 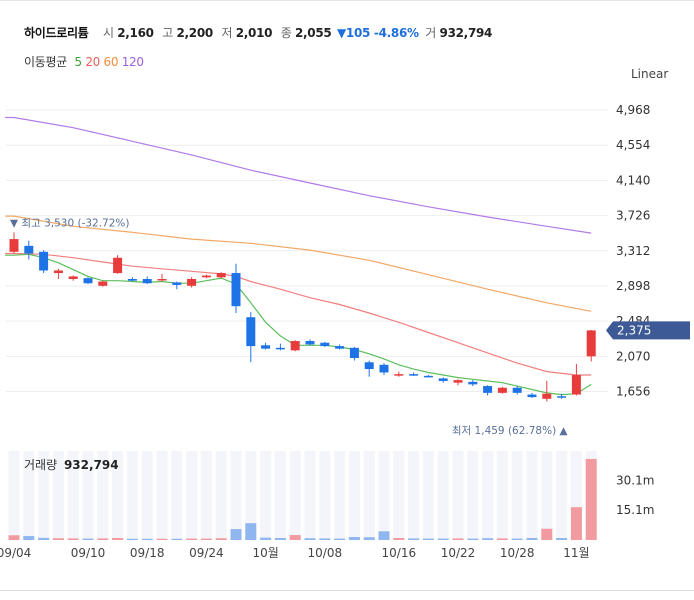 I want to click on open-label: 시, so click(x=108, y=33).